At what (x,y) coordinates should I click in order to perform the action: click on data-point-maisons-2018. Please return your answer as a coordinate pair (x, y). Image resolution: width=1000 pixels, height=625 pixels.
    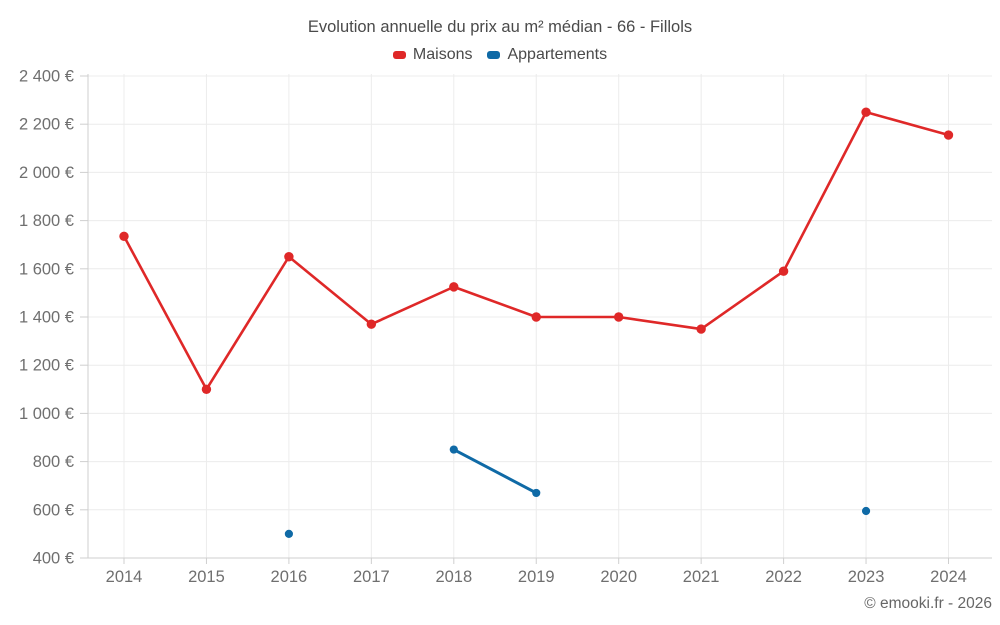
    Looking at the image, I should click on (454, 287).